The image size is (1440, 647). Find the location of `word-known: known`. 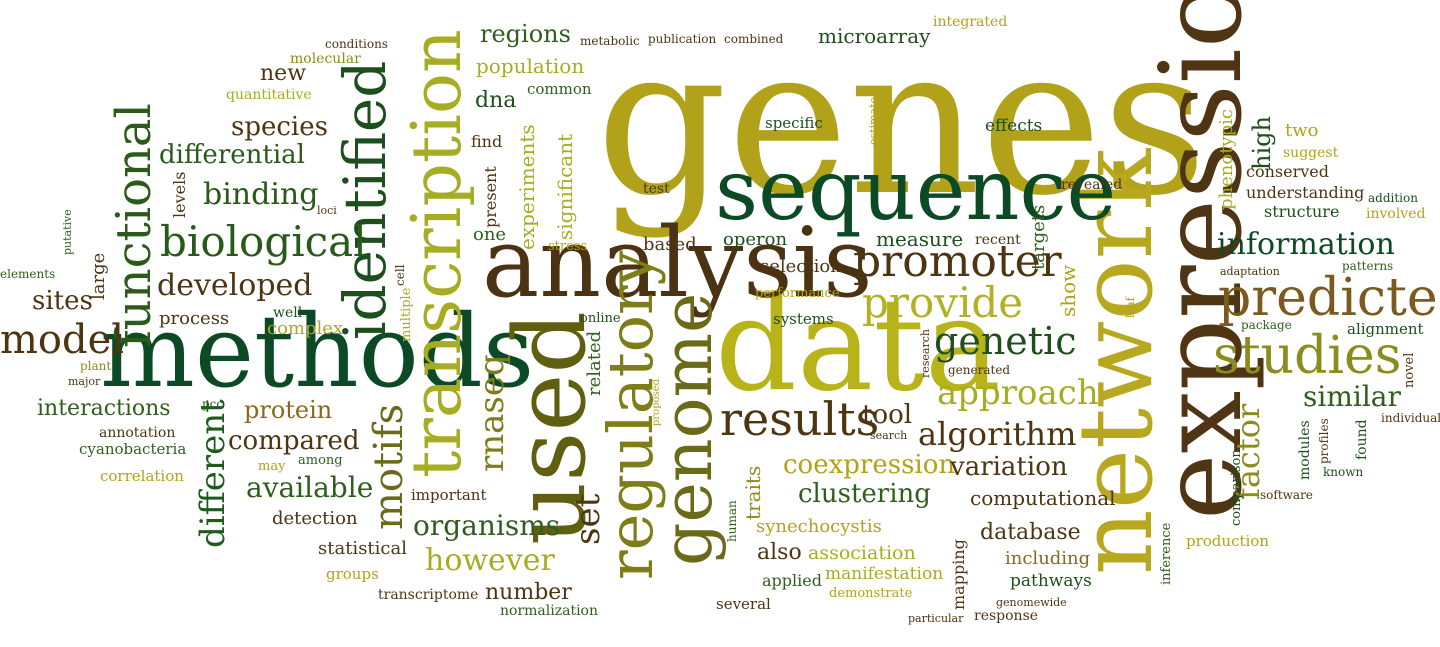

word-known: known is located at coordinates (1343, 472).